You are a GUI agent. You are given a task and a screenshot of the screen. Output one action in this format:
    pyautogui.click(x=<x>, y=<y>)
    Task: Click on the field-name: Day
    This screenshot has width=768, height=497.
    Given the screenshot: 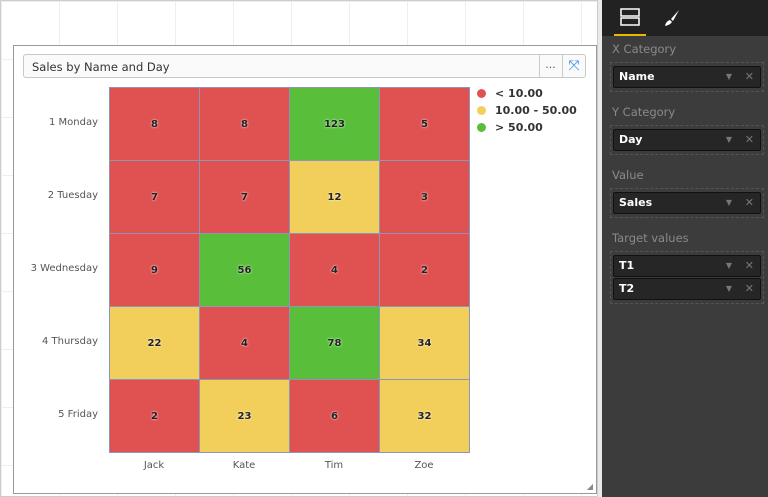 What is the action you would take?
    pyautogui.click(x=631, y=139)
    